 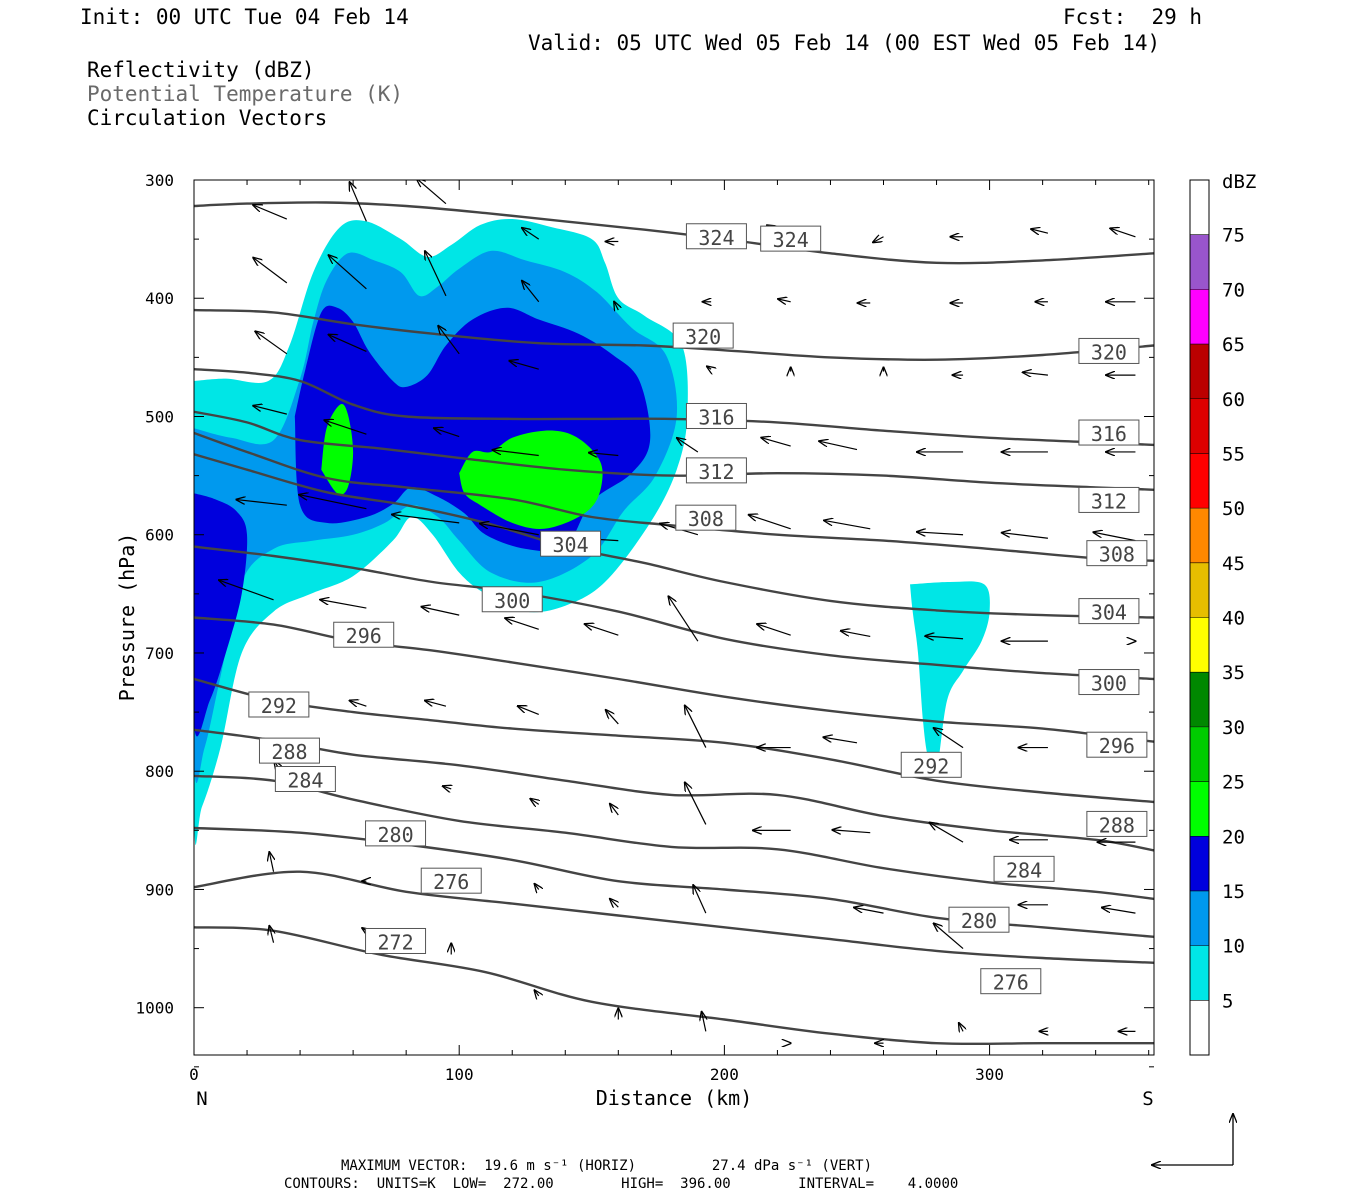 I want to click on colorbar-level-label: 55, so click(x=1233, y=454).